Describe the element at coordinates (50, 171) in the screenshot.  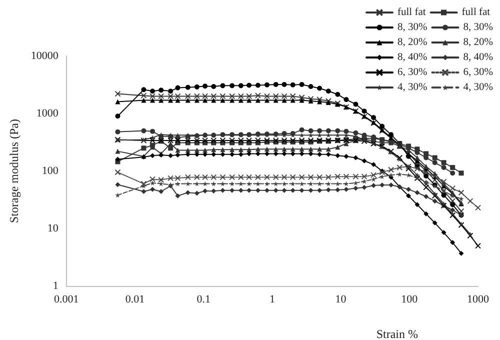
I see `y-tick-label: 100` at that location.